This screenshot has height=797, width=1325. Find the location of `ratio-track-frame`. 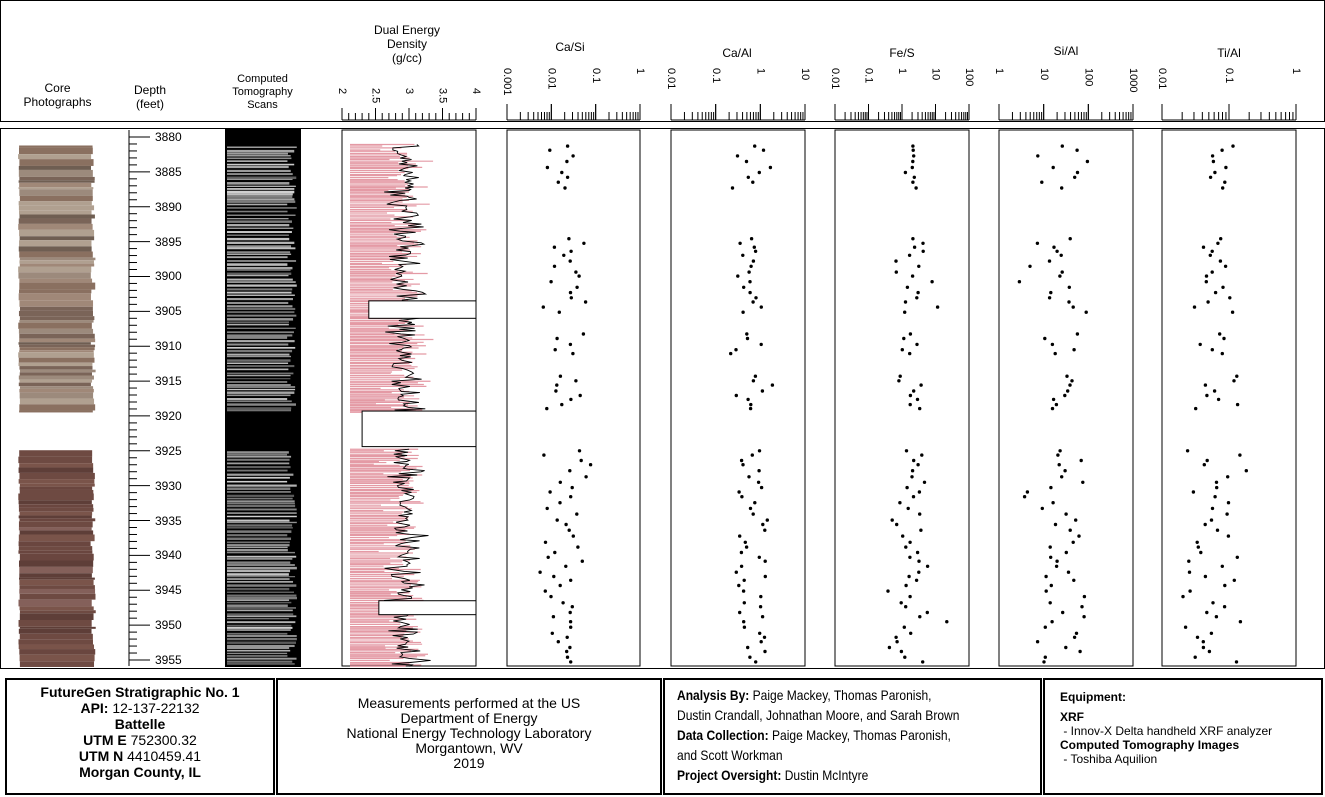

ratio-track-frame is located at coordinates (1229, 398).